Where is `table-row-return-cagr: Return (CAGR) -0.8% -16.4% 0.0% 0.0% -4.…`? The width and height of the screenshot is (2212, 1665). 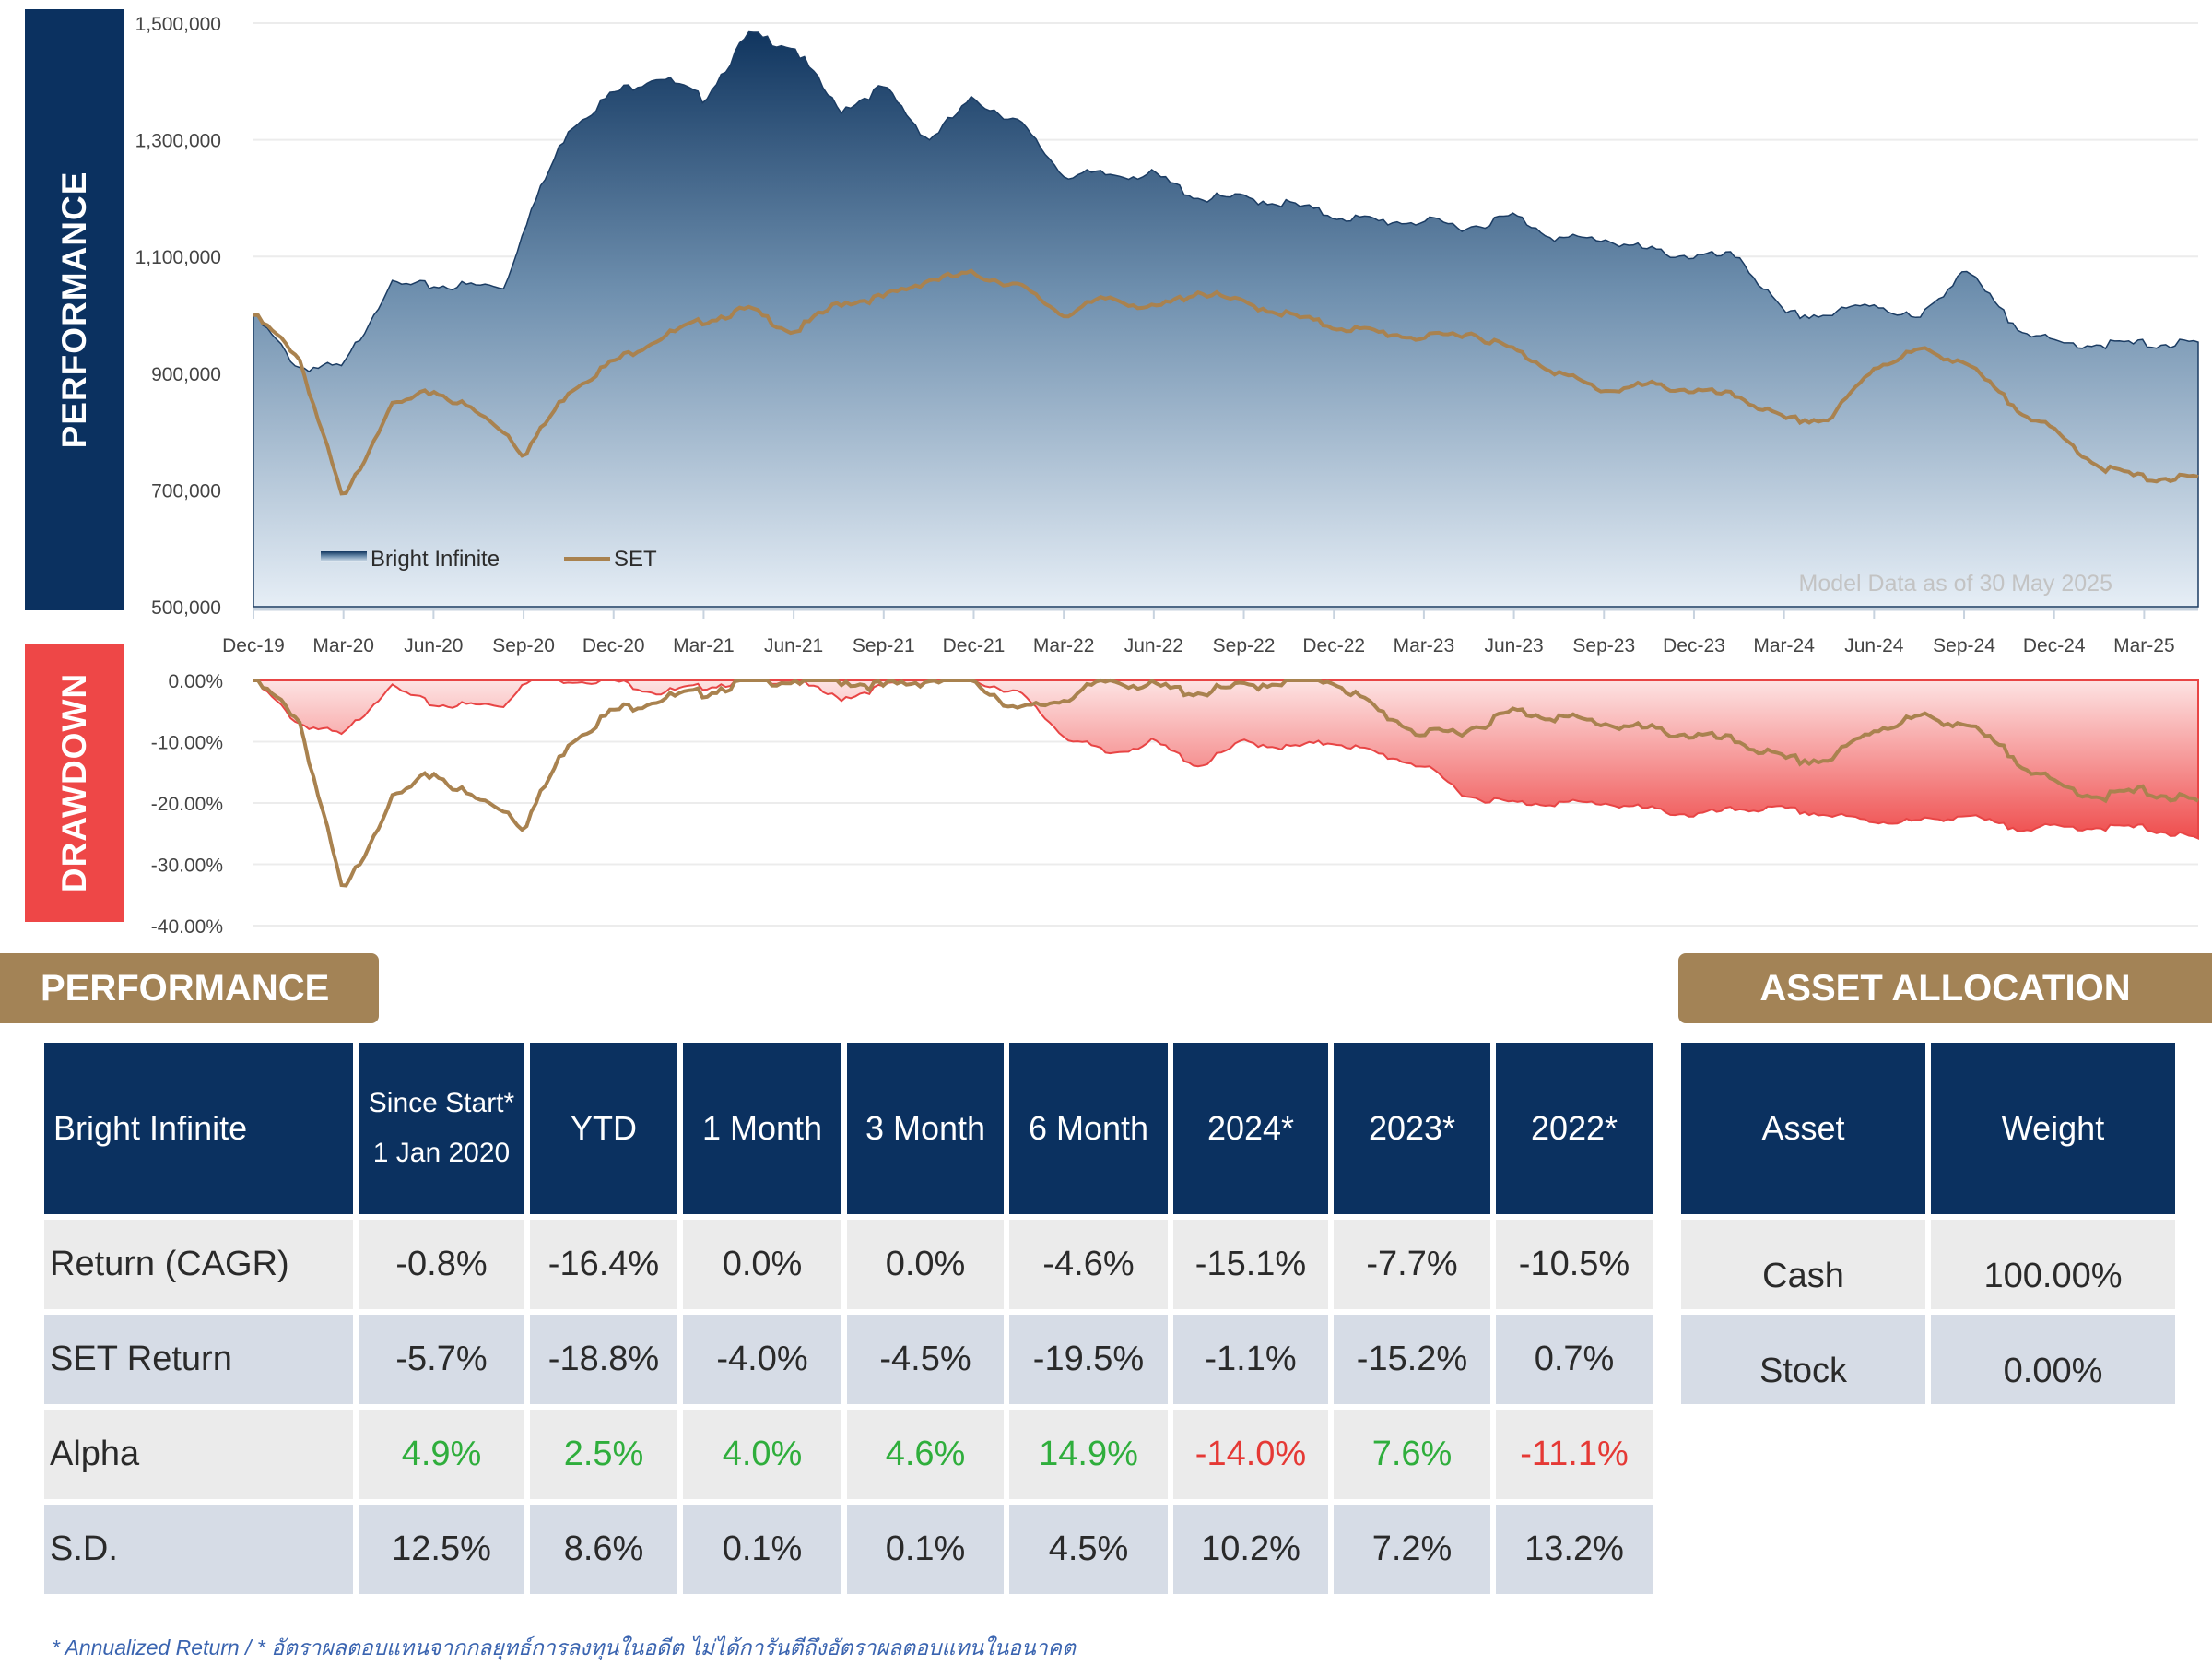
table-row-return-cagr: Return (CAGR) -0.8% -16.4% 0.0% 0.0% -4.… is located at coordinates (848, 1264).